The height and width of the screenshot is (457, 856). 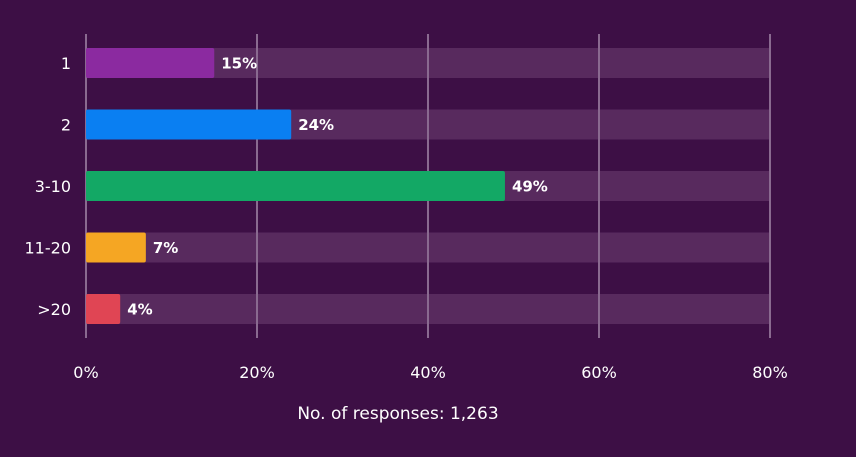 I want to click on category-labels: 1 2 3-10 11-20 >20, so click(x=48, y=186).